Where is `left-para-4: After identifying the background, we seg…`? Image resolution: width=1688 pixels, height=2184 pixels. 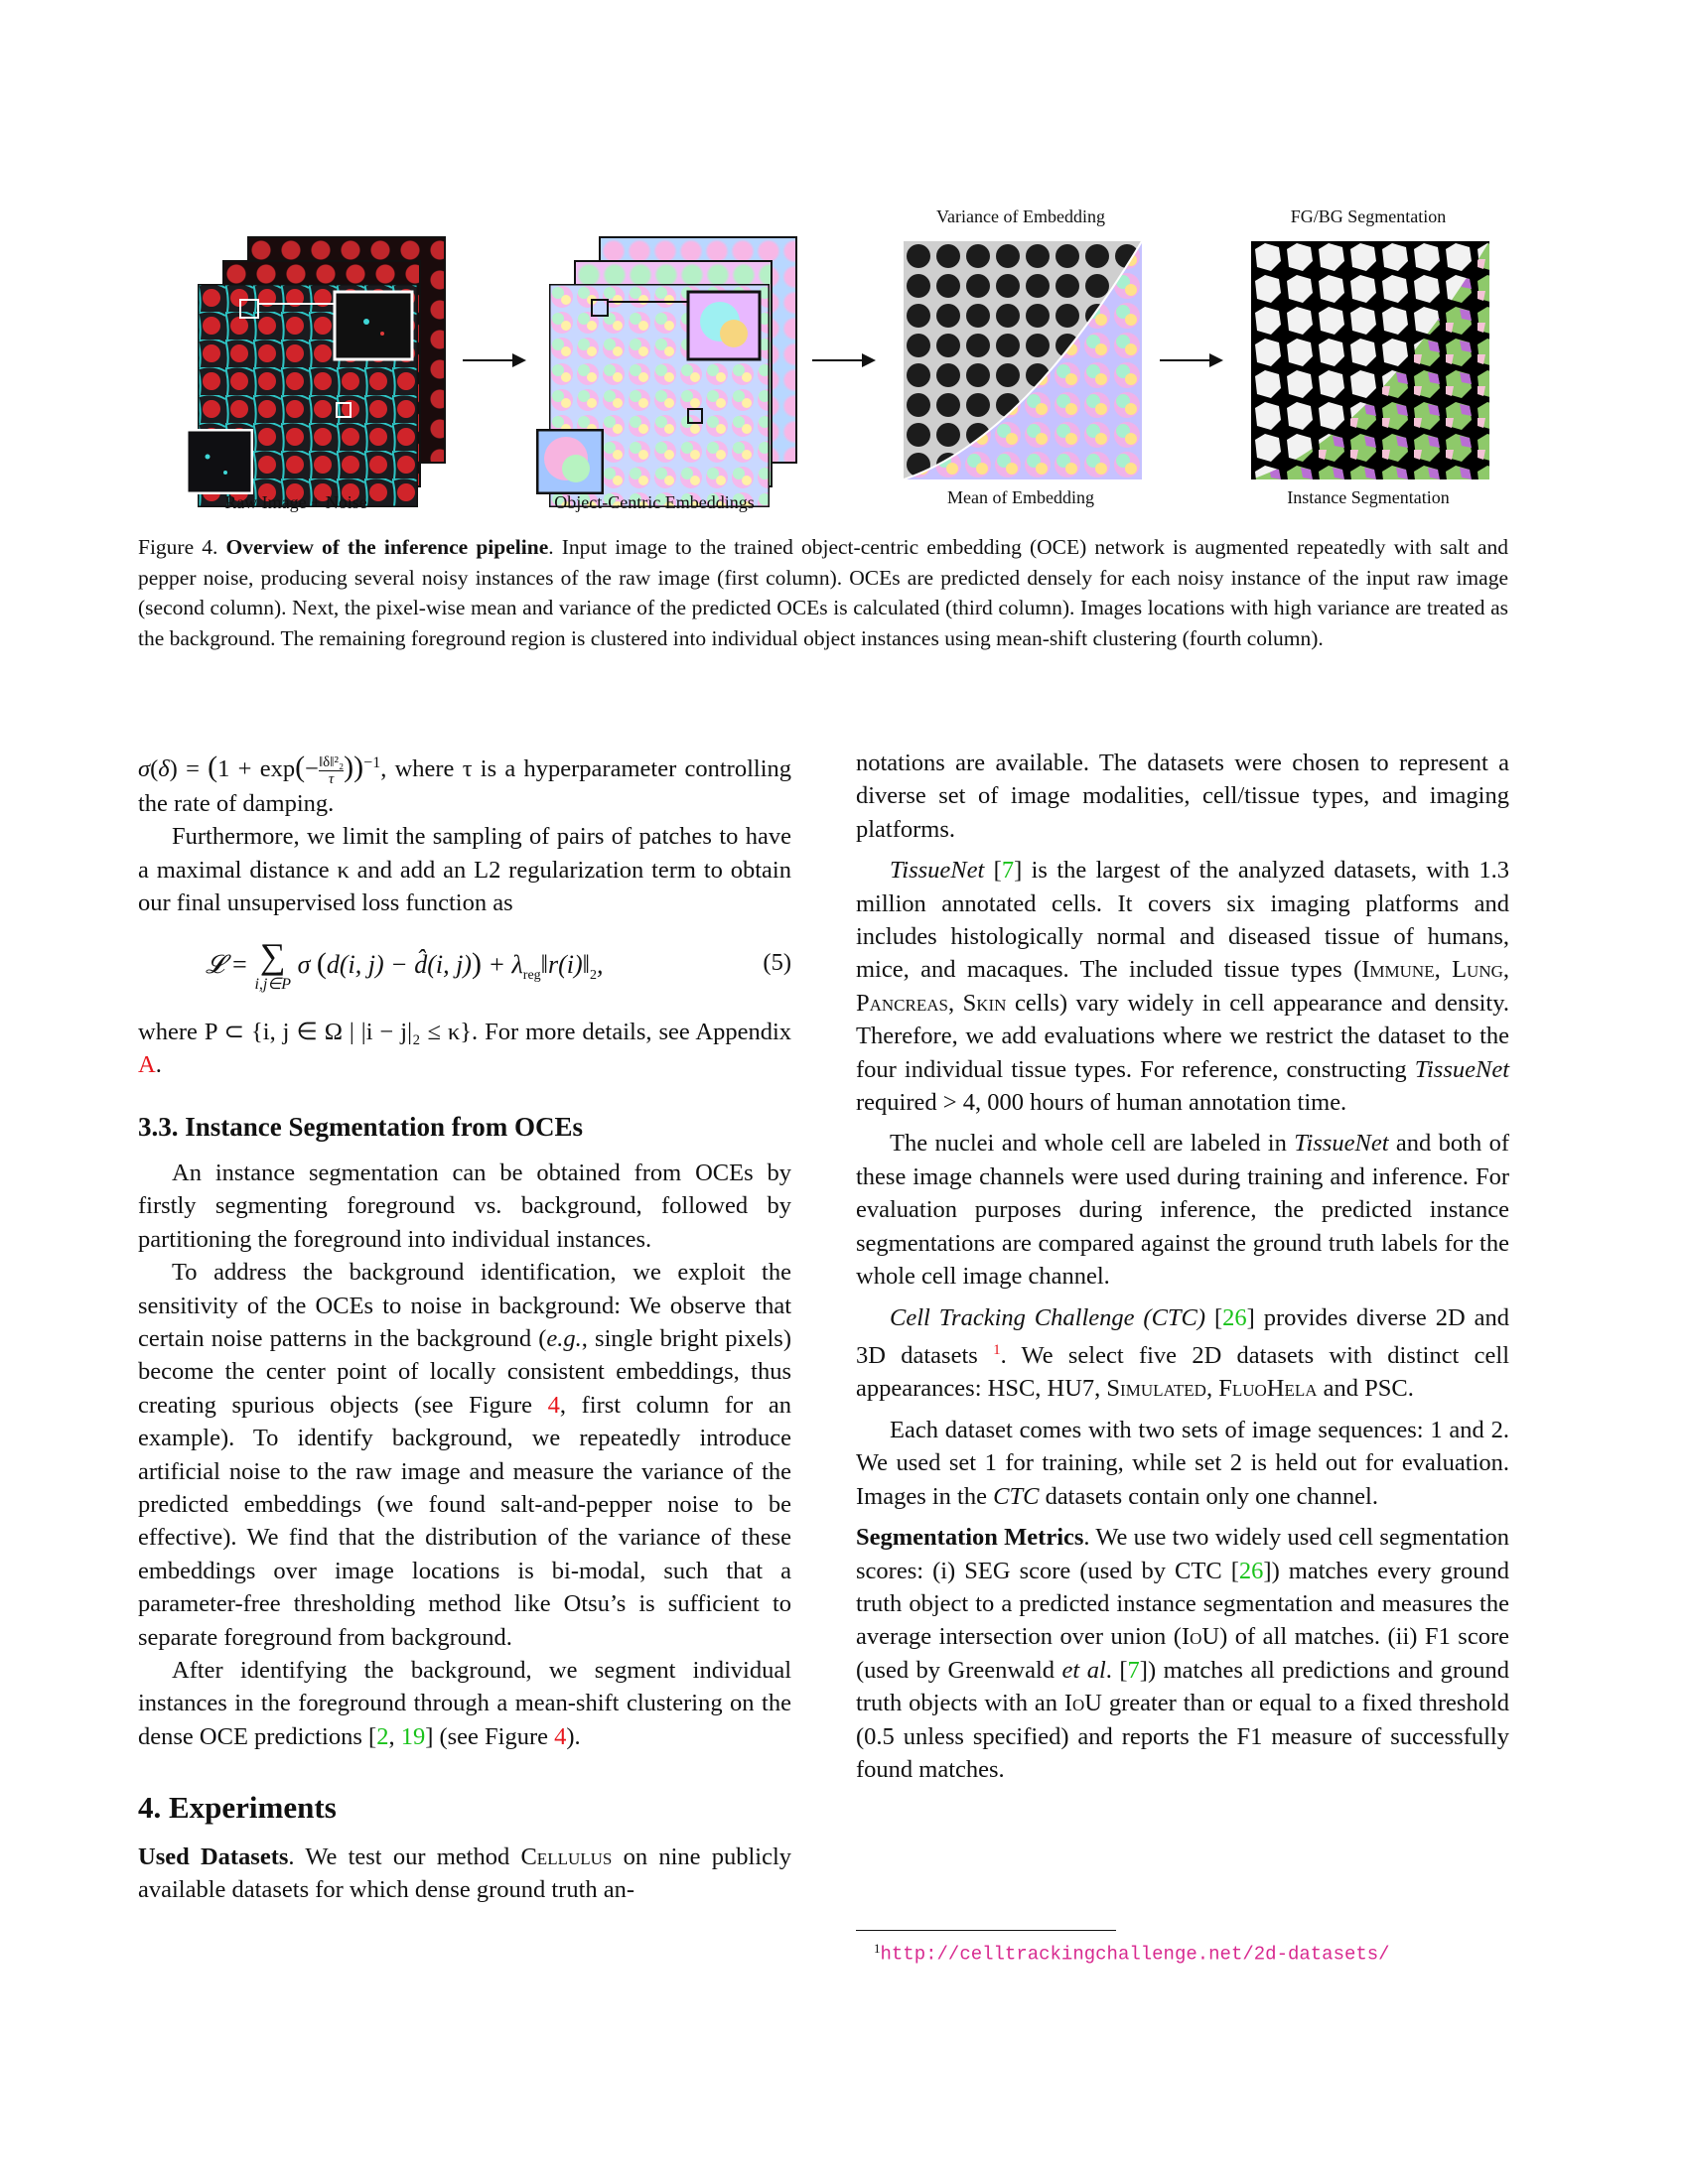
left-para-4: After identifying the background, we seg… is located at coordinates (464, 1703).